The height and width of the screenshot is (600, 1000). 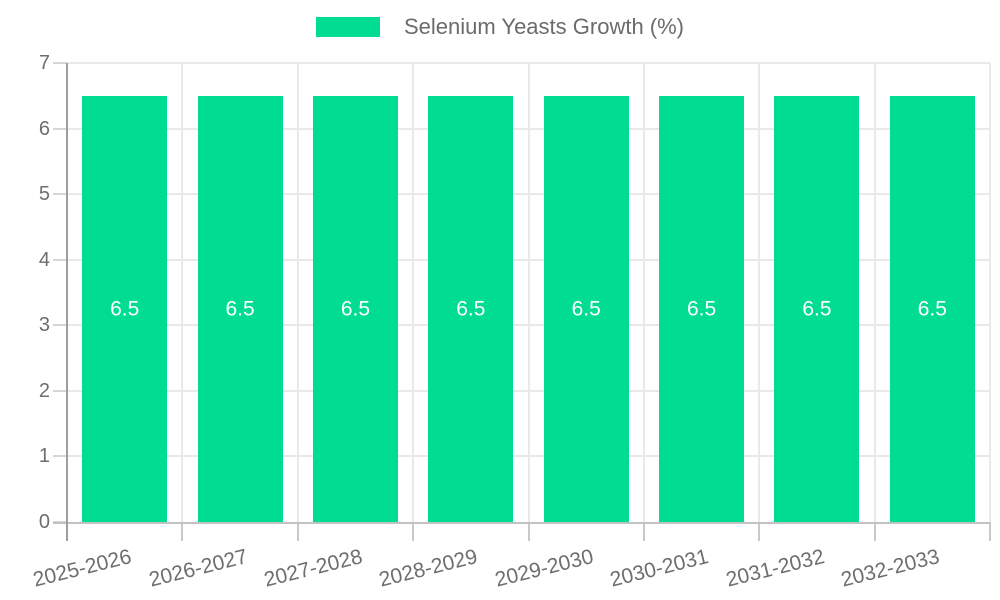 I want to click on y-tick-label: 0, so click(x=44, y=522).